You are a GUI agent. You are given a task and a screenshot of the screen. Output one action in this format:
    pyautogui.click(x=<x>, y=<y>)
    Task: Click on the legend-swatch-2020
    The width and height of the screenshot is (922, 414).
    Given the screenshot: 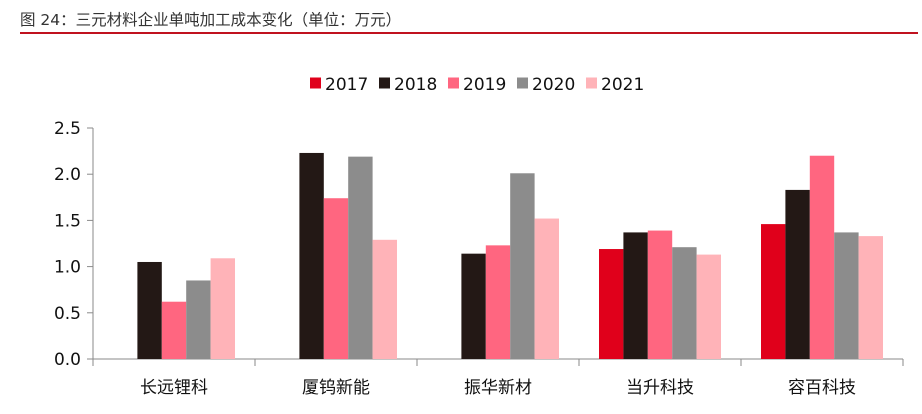 What is the action you would take?
    pyautogui.click(x=522, y=83)
    